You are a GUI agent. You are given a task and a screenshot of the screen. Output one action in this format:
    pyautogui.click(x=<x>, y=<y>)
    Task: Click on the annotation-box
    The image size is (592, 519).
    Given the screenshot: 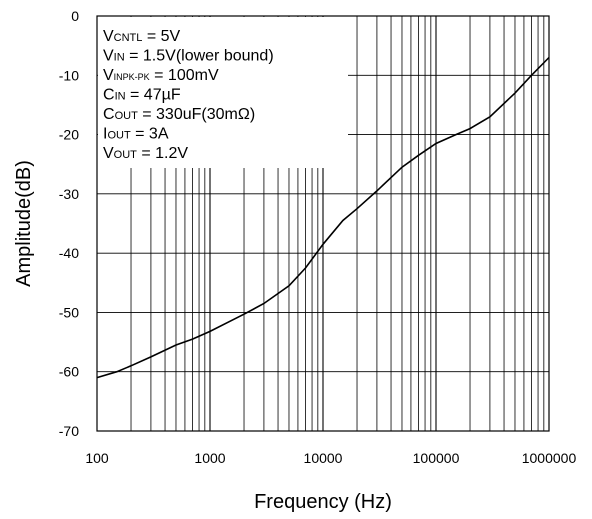 What is the action you would take?
    pyautogui.click(x=223, y=92)
    